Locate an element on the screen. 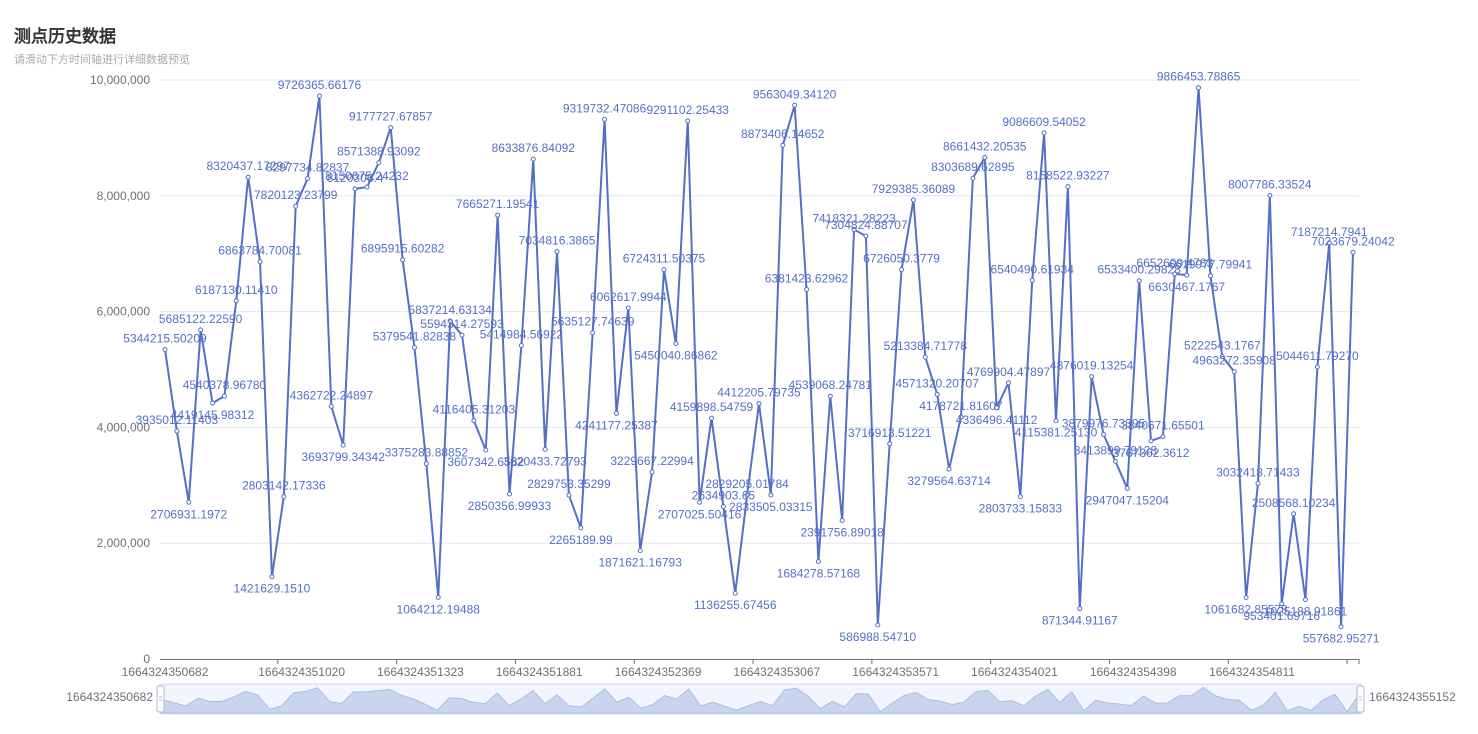 The height and width of the screenshot is (734, 1478). zoom-selection is located at coordinates (760, 699).